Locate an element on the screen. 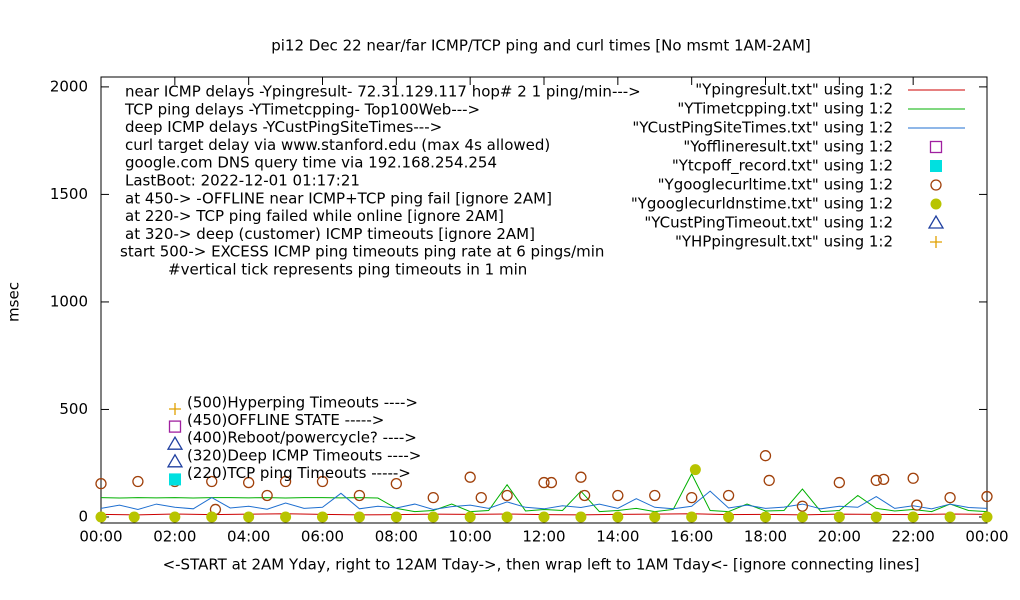  key-note: (450)OFFLINE STATE -----> is located at coordinates (285, 420).